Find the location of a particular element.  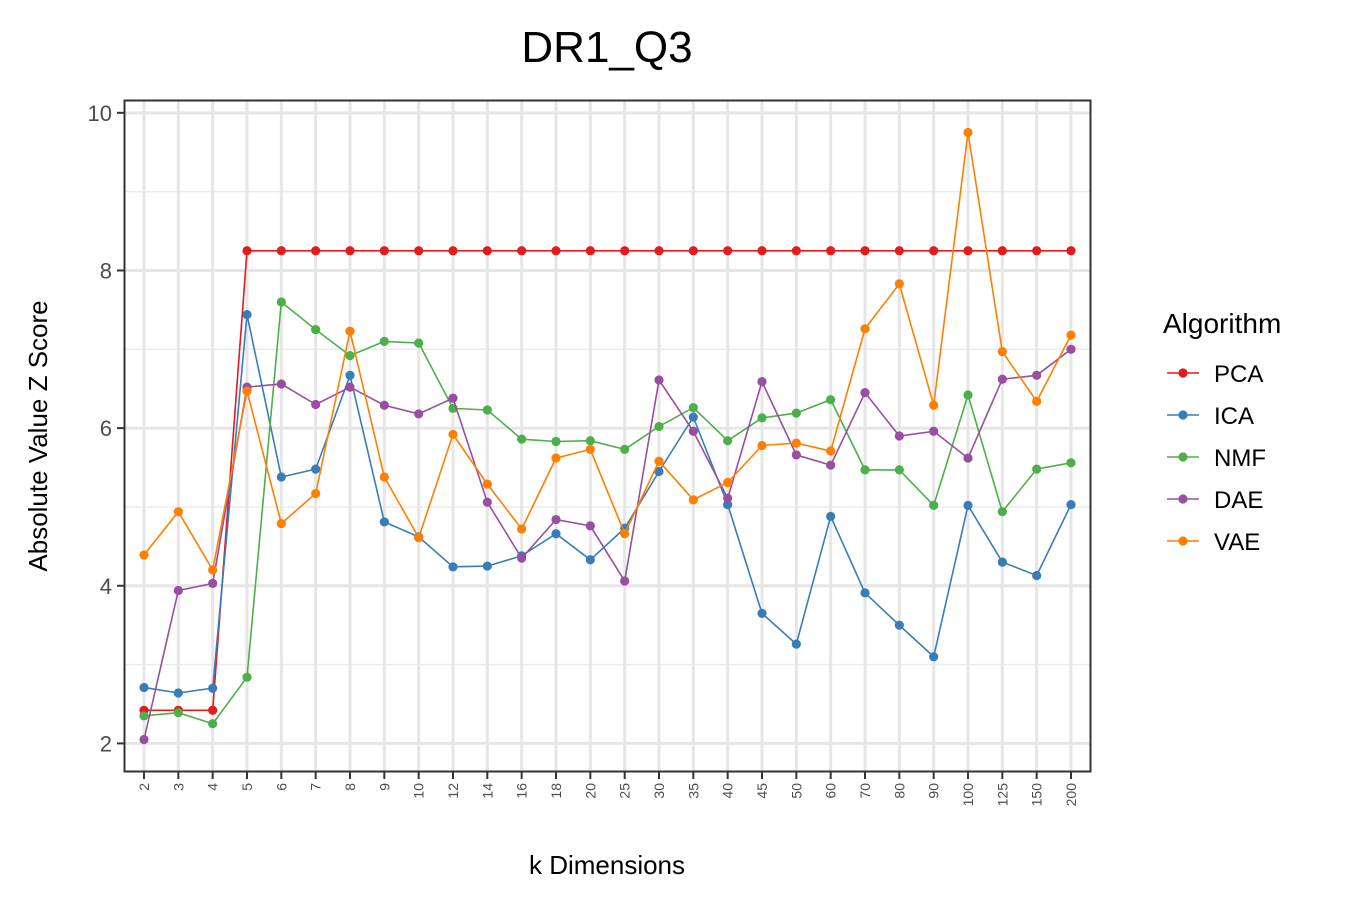

legend-point-vae is located at coordinates (1183, 541).